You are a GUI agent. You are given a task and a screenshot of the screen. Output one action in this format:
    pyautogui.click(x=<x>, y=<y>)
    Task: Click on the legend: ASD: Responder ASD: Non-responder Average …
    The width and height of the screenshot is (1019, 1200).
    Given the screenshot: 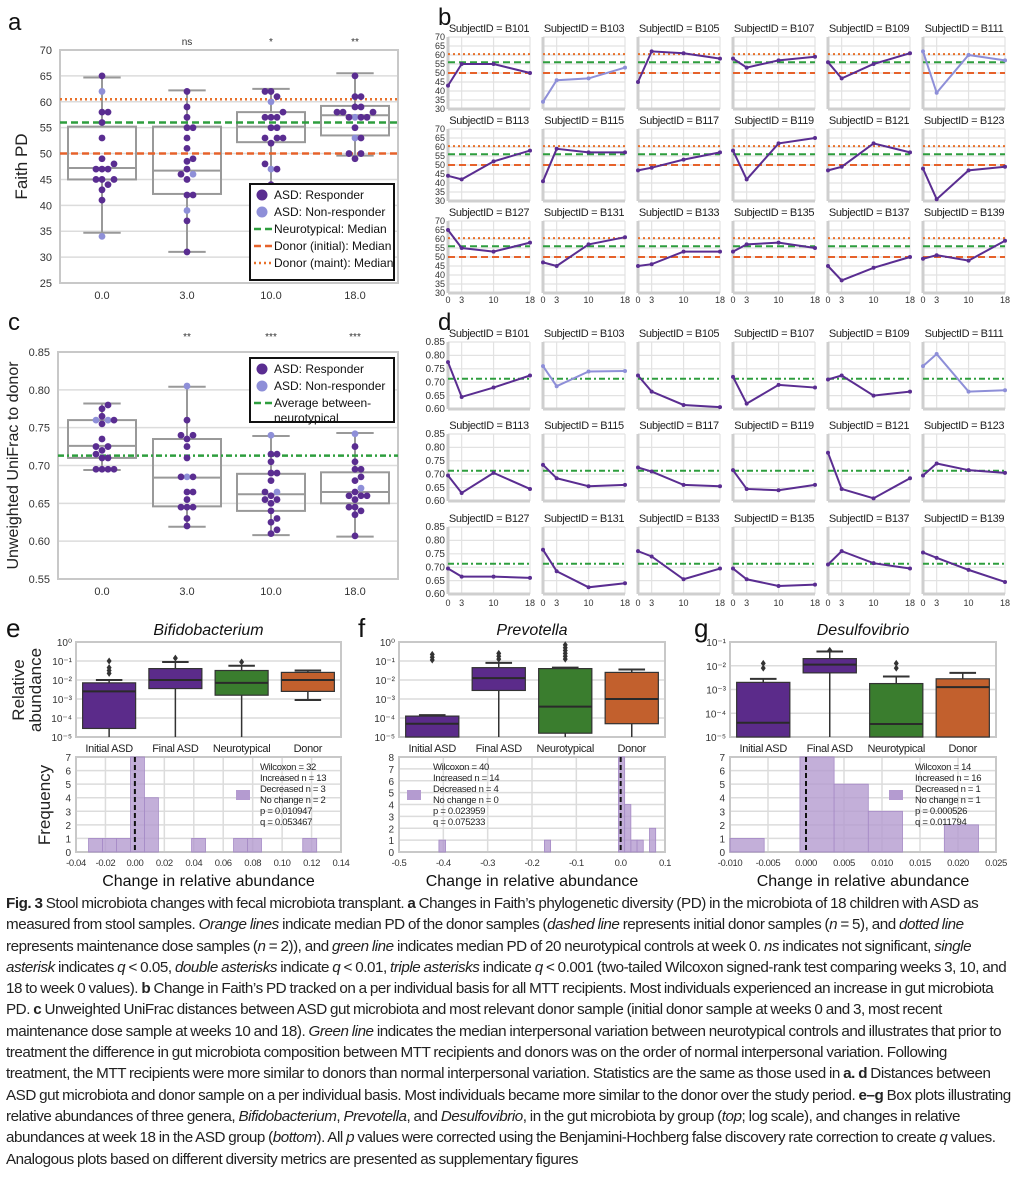 What is the action you would take?
    pyautogui.click(x=322, y=391)
    